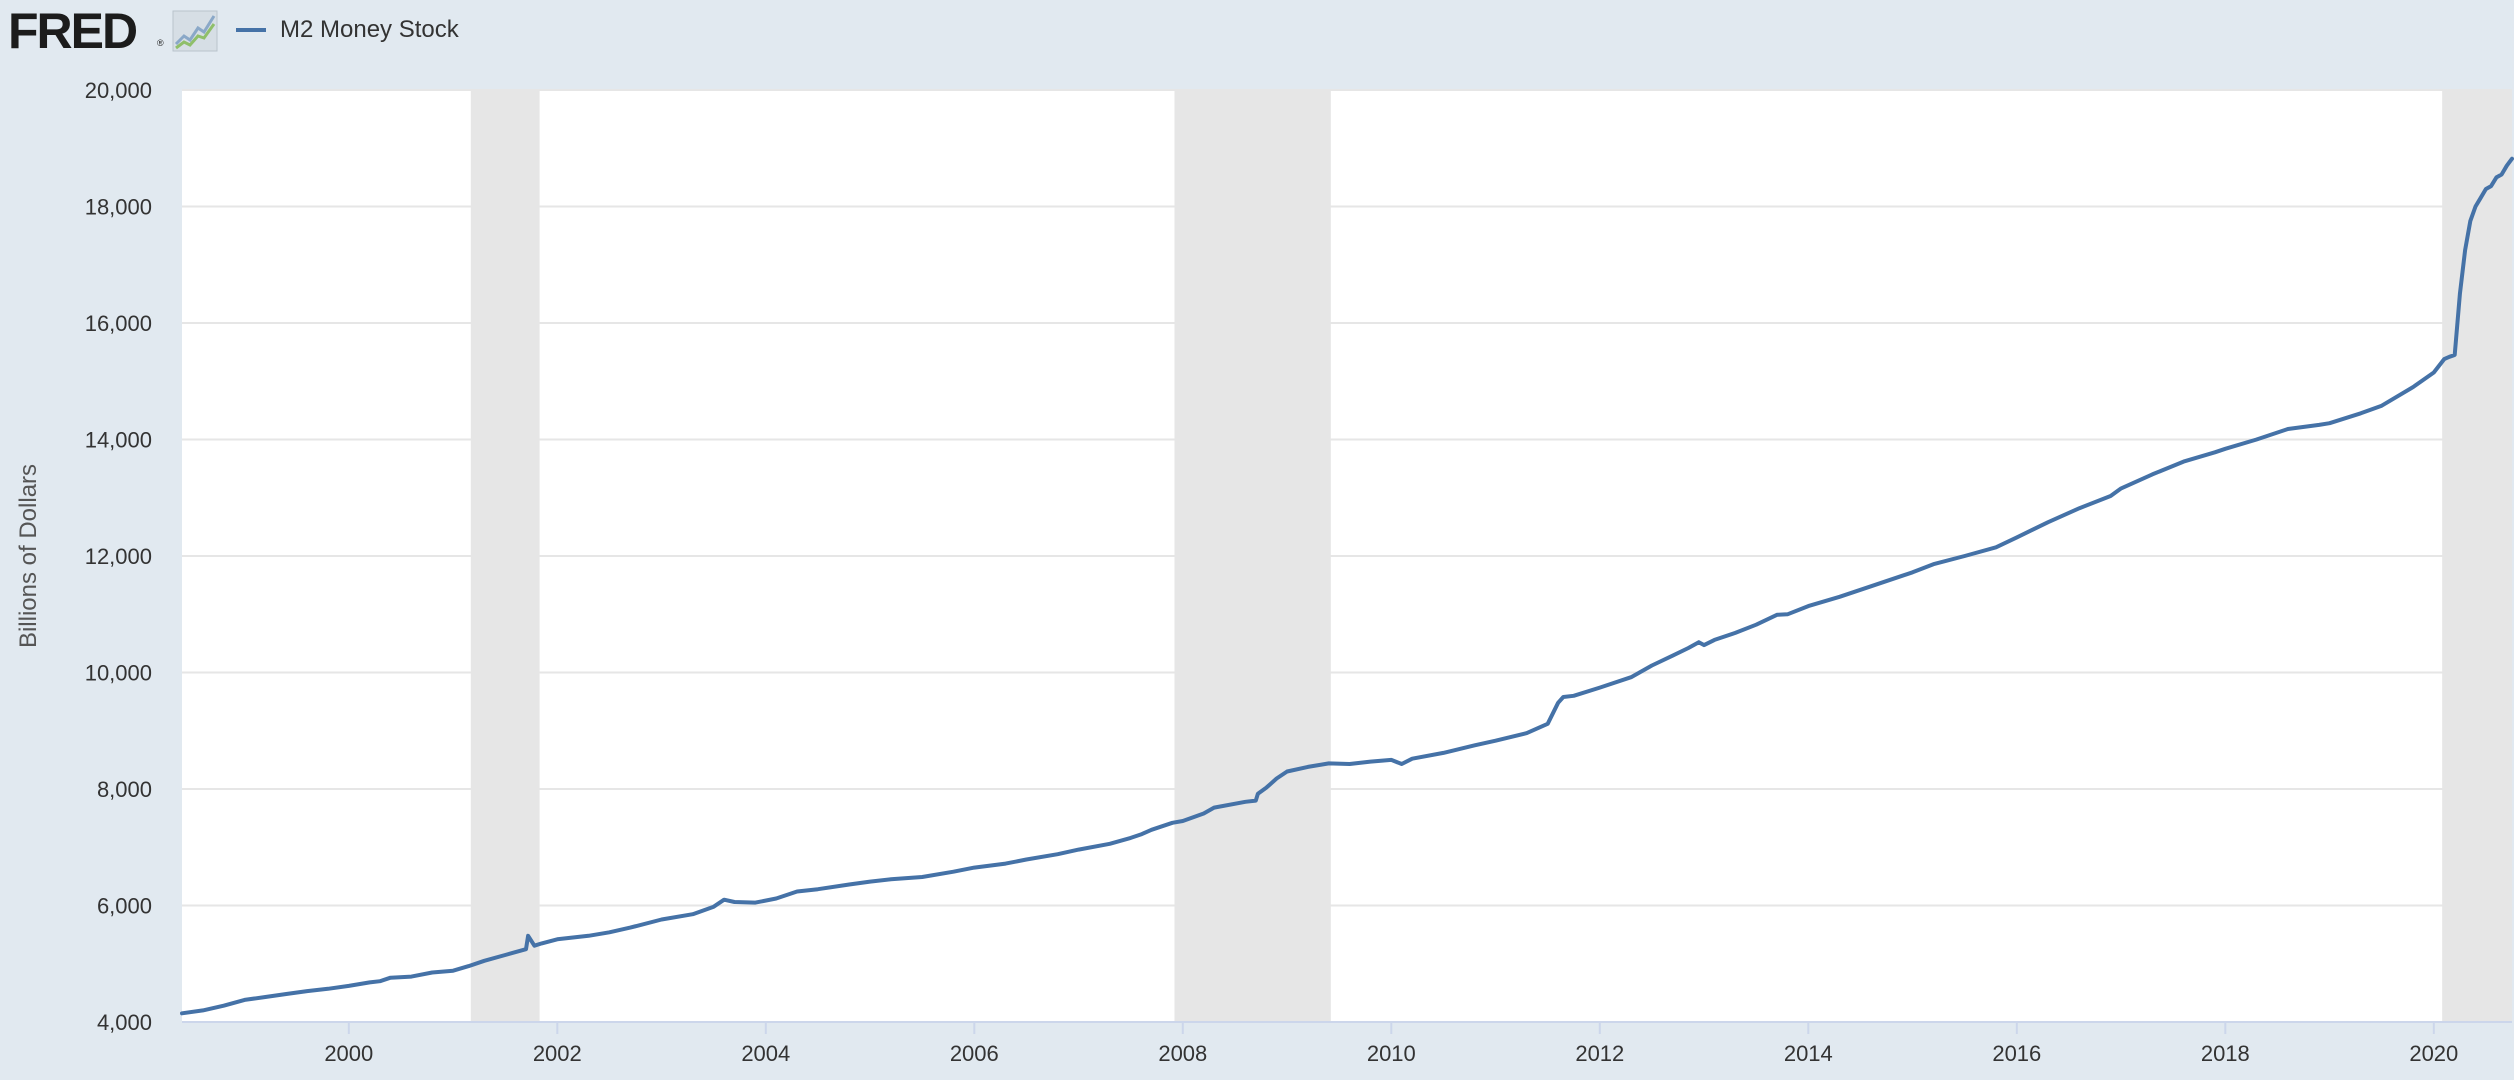 This screenshot has height=1080, width=2514. What do you see at coordinates (28, 556) in the screenshot?
I see `y-axis-title: Billions of Dollars` at bounding box center [28, 556].